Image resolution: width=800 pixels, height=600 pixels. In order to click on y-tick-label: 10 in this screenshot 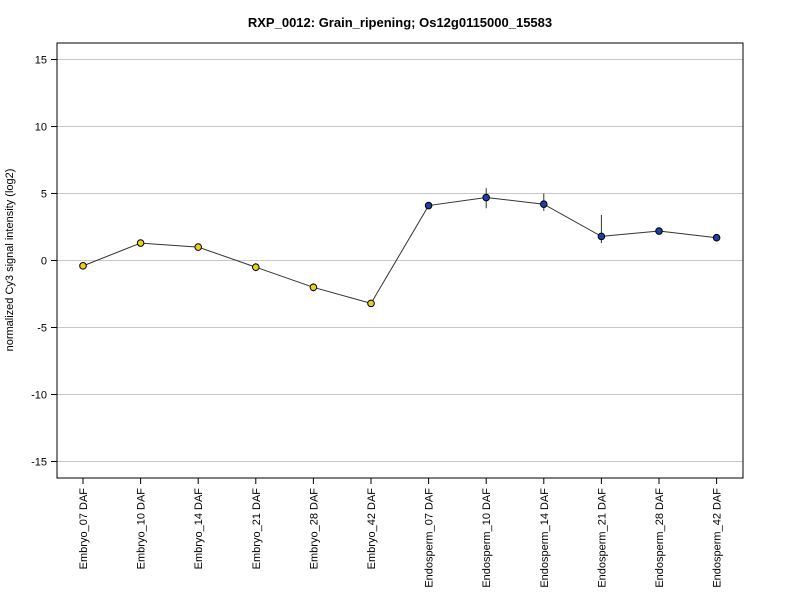, I will do `click(41, 128)`.